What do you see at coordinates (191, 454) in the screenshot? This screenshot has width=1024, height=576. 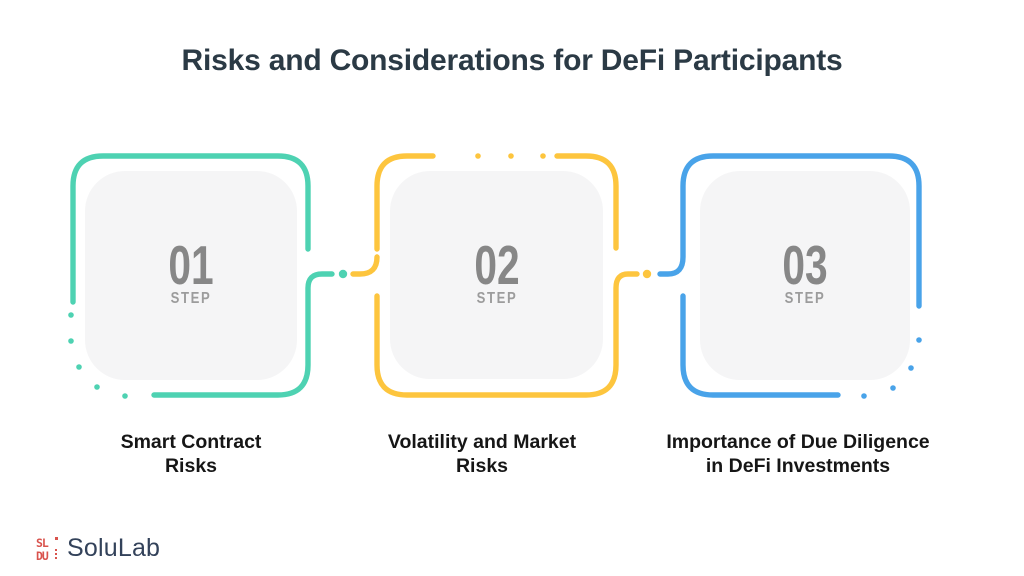 I see `step1-label: Smart Contract Risks` at bounding box center [191, 454].